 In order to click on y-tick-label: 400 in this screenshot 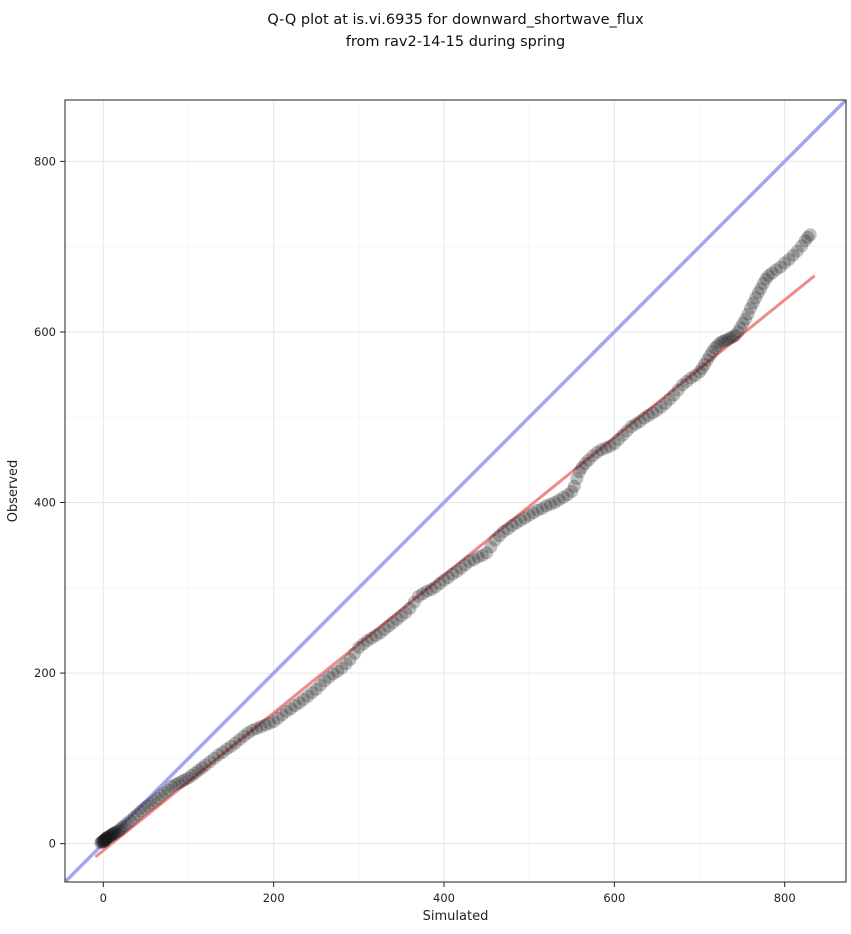, I will do `click(45, 503)`.